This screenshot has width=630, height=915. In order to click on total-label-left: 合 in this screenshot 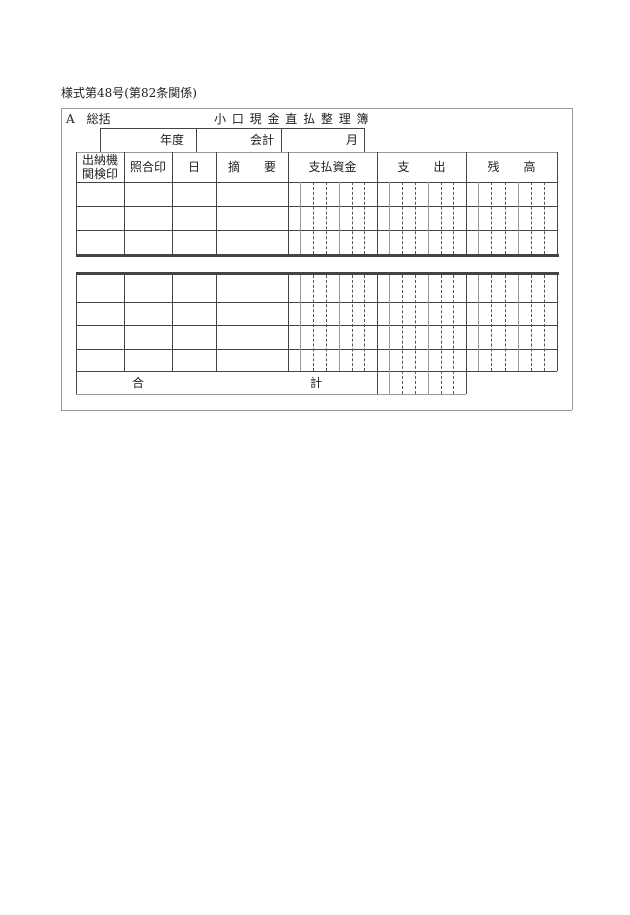, I will do `click(138, 383)`.